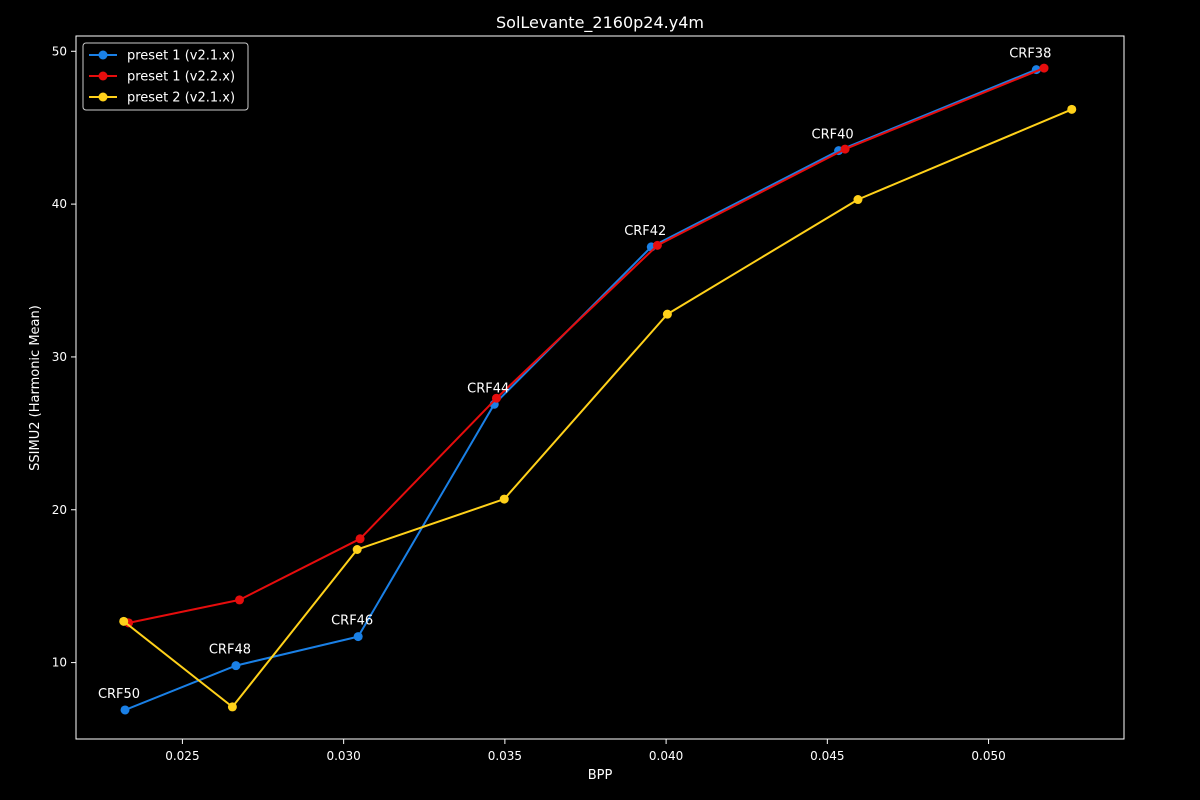 This screenshot has height=800, width=1200. I want to click on y-tick-label: 10, so click(59, 663).